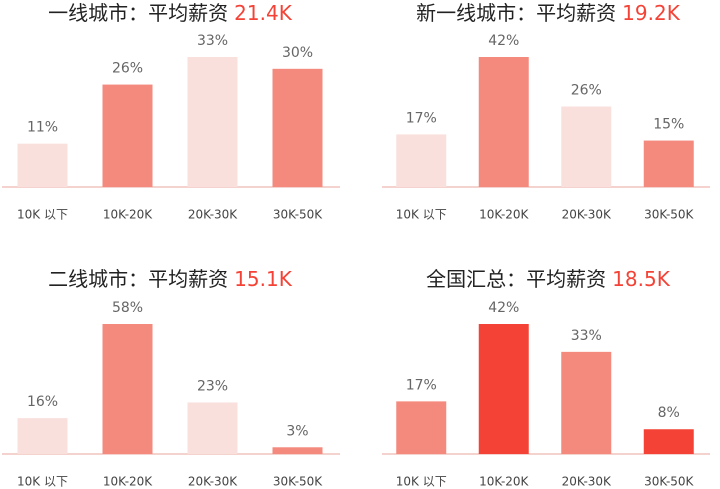 The height and width of the screenshot is (489, 720). What do you see at coordinates (297, 53) in the screenshot?
I see `value-label: 30%` at bounding box center [297, 53].